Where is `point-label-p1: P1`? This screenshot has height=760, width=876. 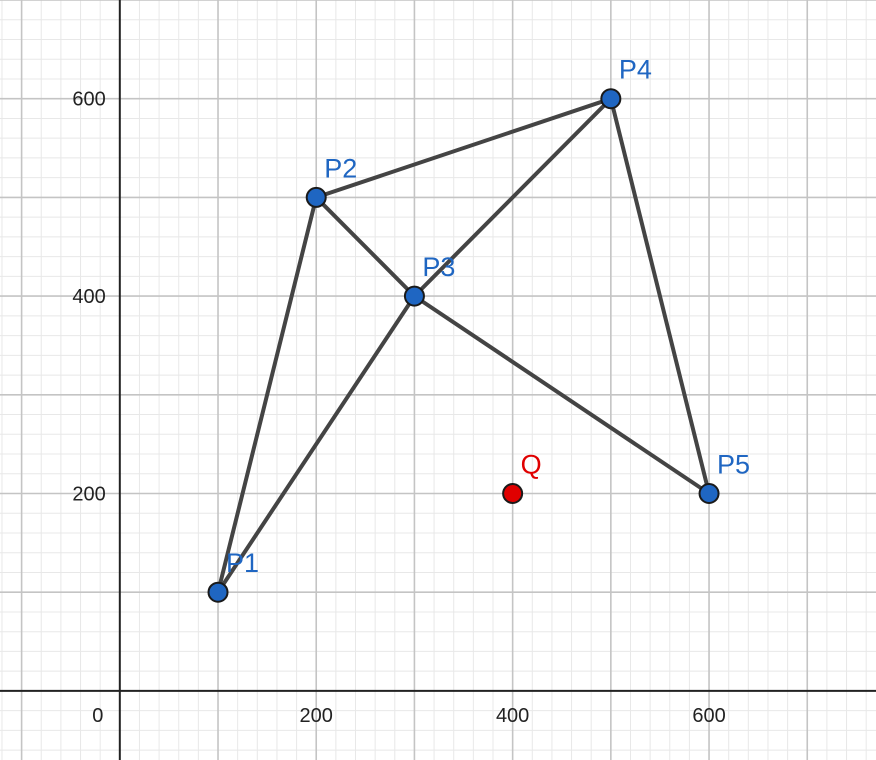
point-label-p1: P1 is located at coordinates (242, 563).